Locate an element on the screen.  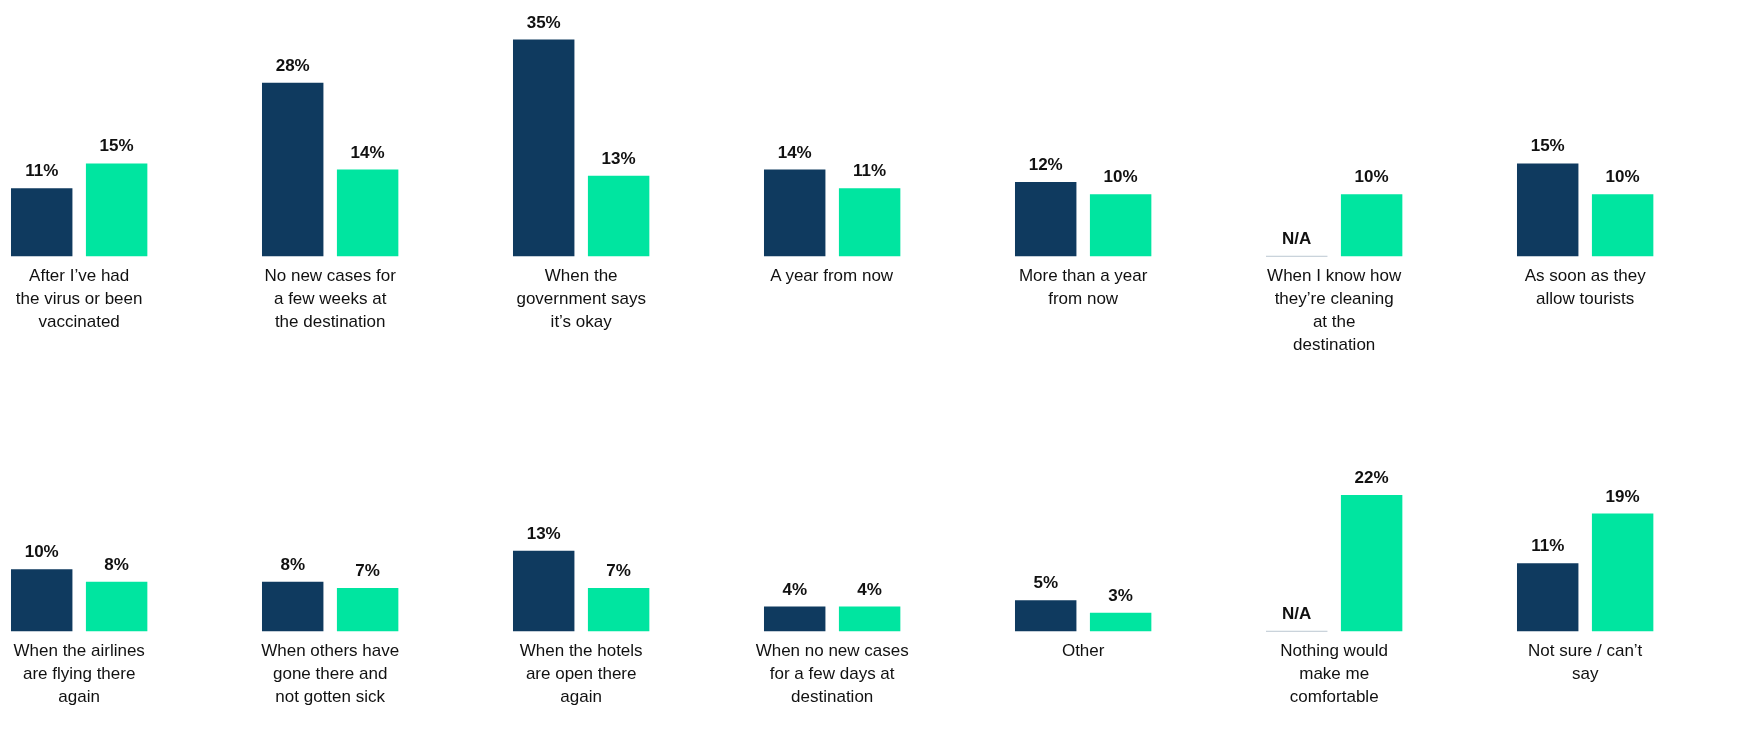
x-tick-label: After I’ve had the virus or been vaccinated is located at coordinates (79, 299).